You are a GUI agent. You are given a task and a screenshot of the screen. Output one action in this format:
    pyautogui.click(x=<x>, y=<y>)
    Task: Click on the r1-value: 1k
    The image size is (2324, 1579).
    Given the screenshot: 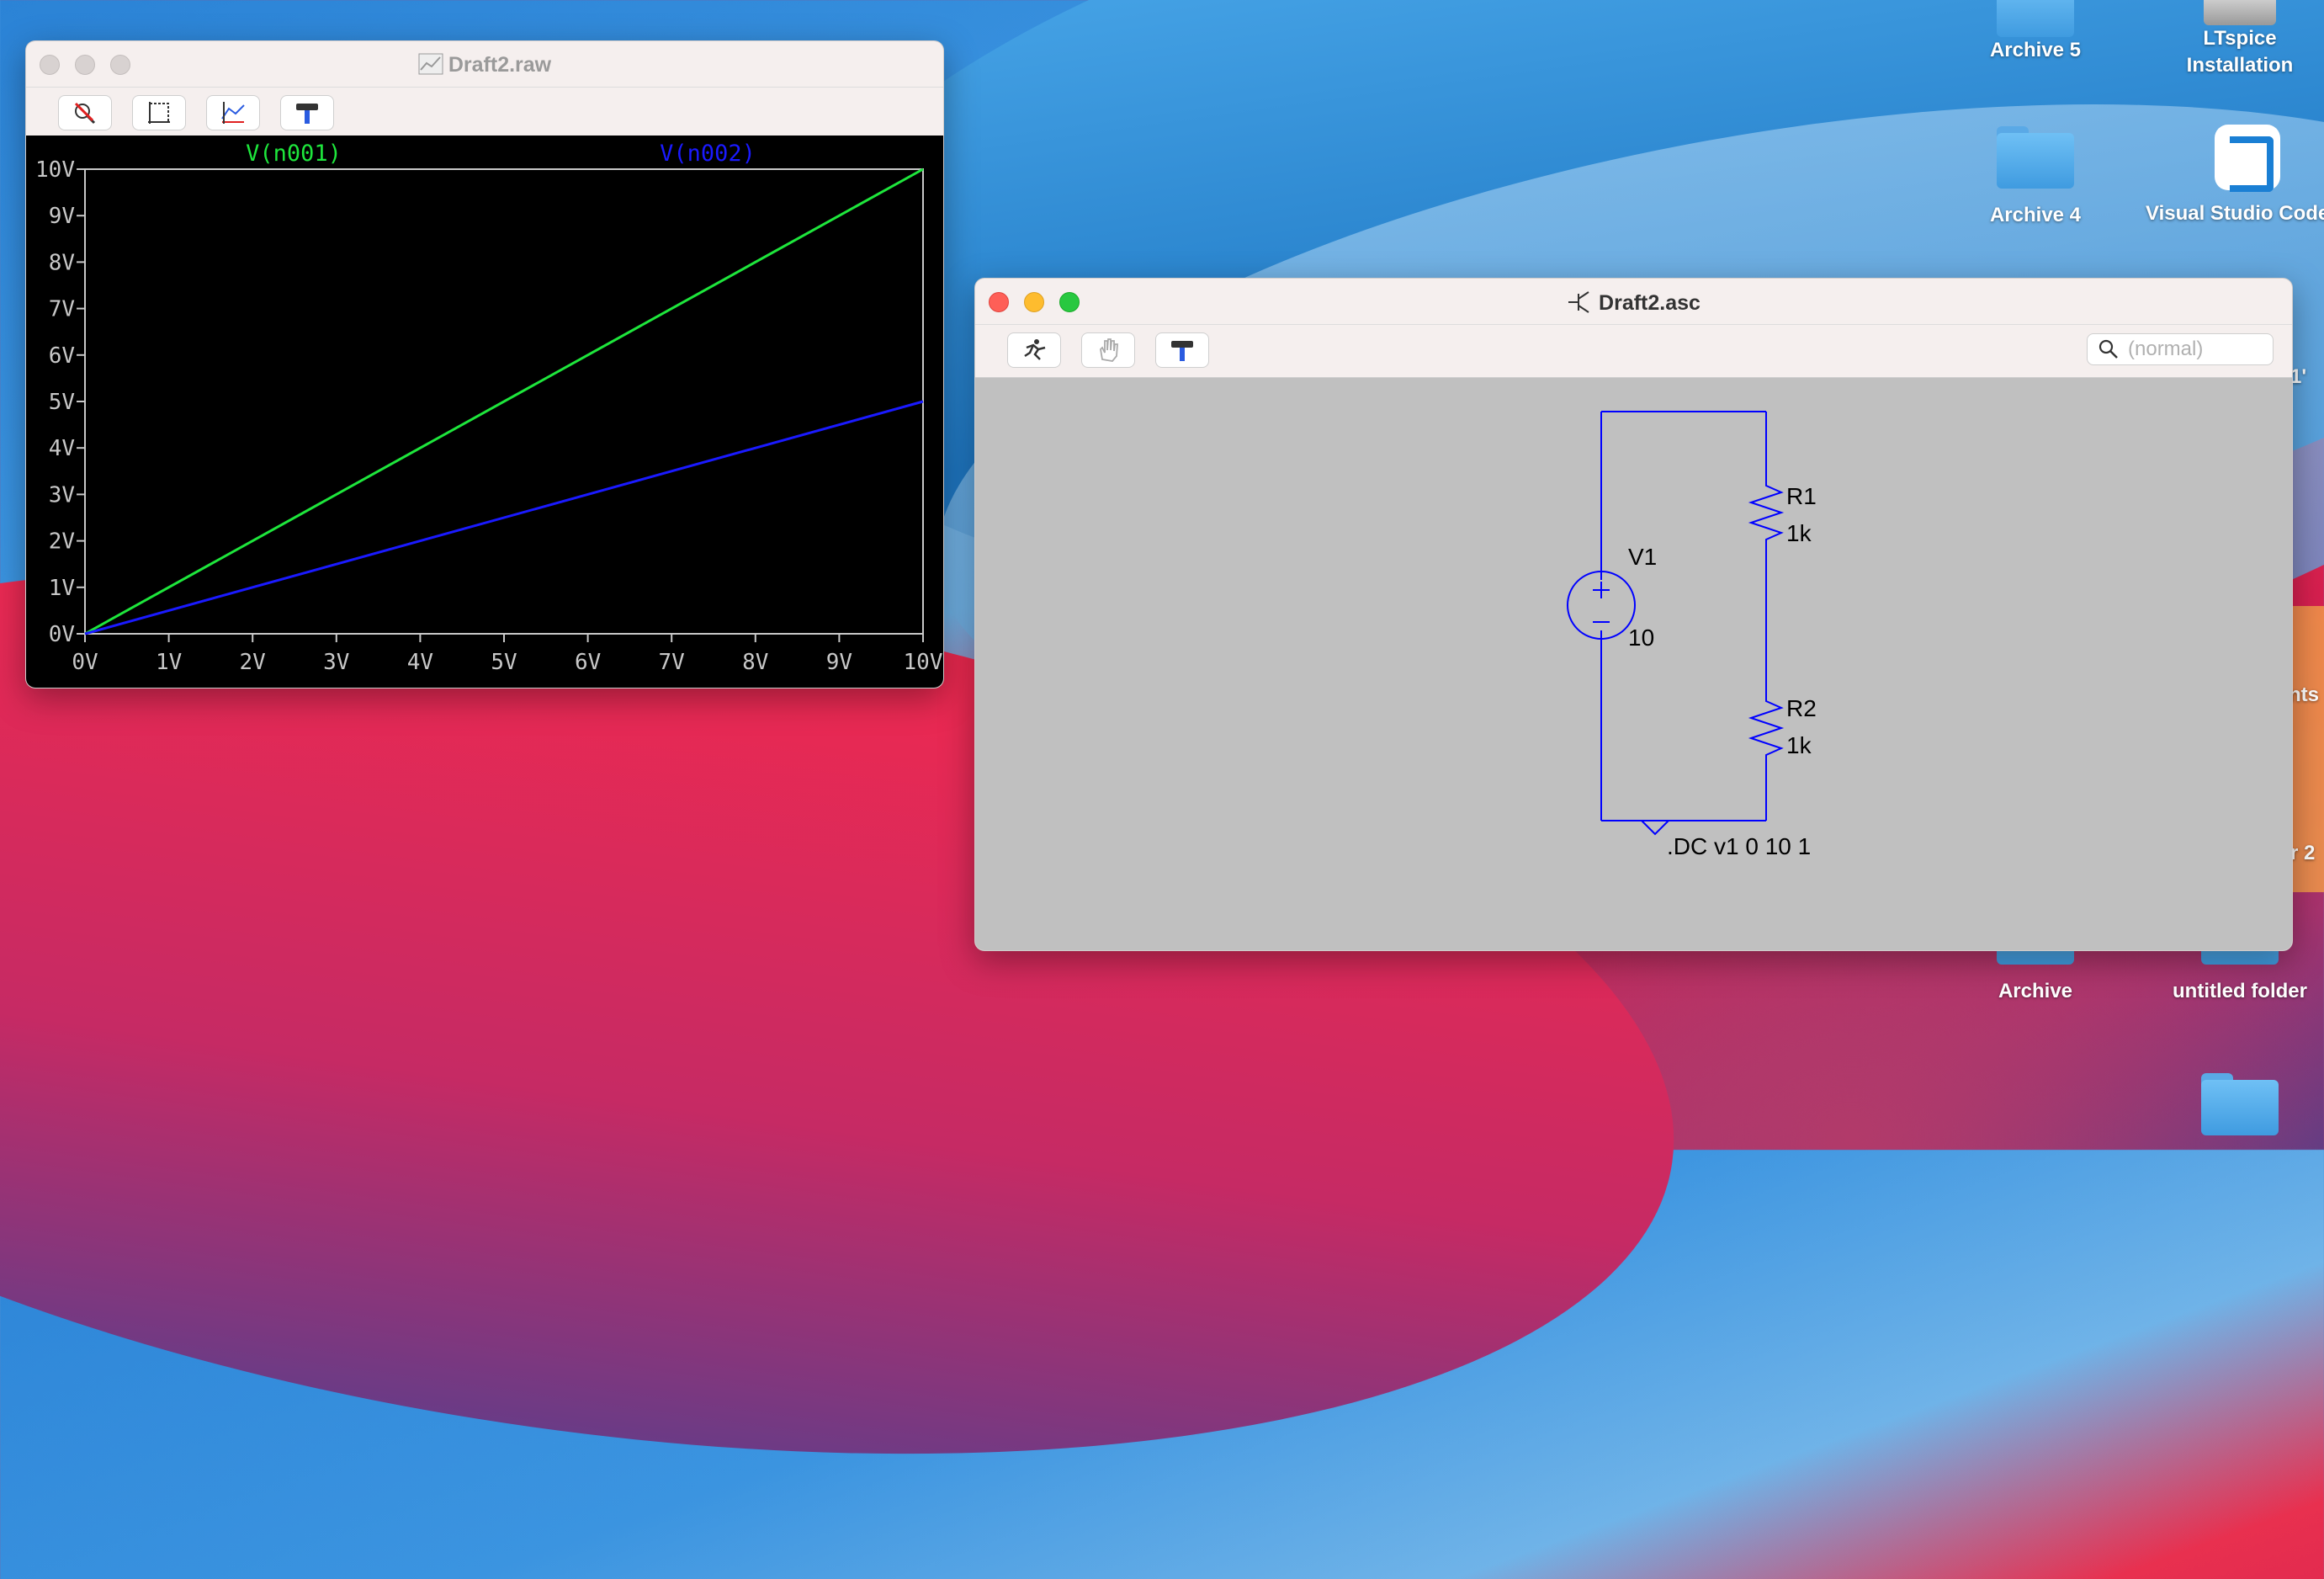 What is the action you would take?
    pyautogui.click(x=1799, y=533)
    